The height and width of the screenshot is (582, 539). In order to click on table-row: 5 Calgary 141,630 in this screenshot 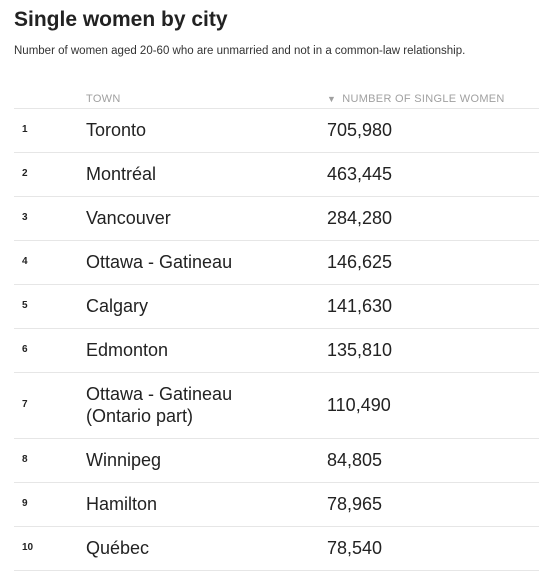, I will do `click(276, 307)`.